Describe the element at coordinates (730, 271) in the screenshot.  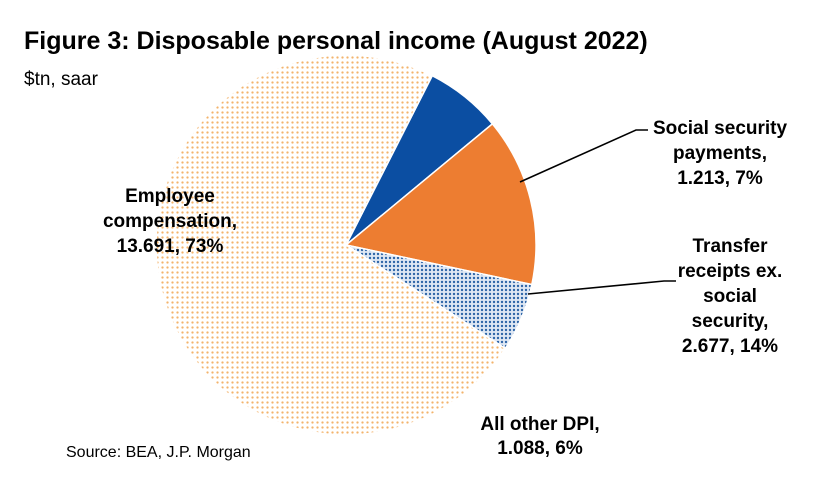
I see `label-line: receipts ex.` at that location.